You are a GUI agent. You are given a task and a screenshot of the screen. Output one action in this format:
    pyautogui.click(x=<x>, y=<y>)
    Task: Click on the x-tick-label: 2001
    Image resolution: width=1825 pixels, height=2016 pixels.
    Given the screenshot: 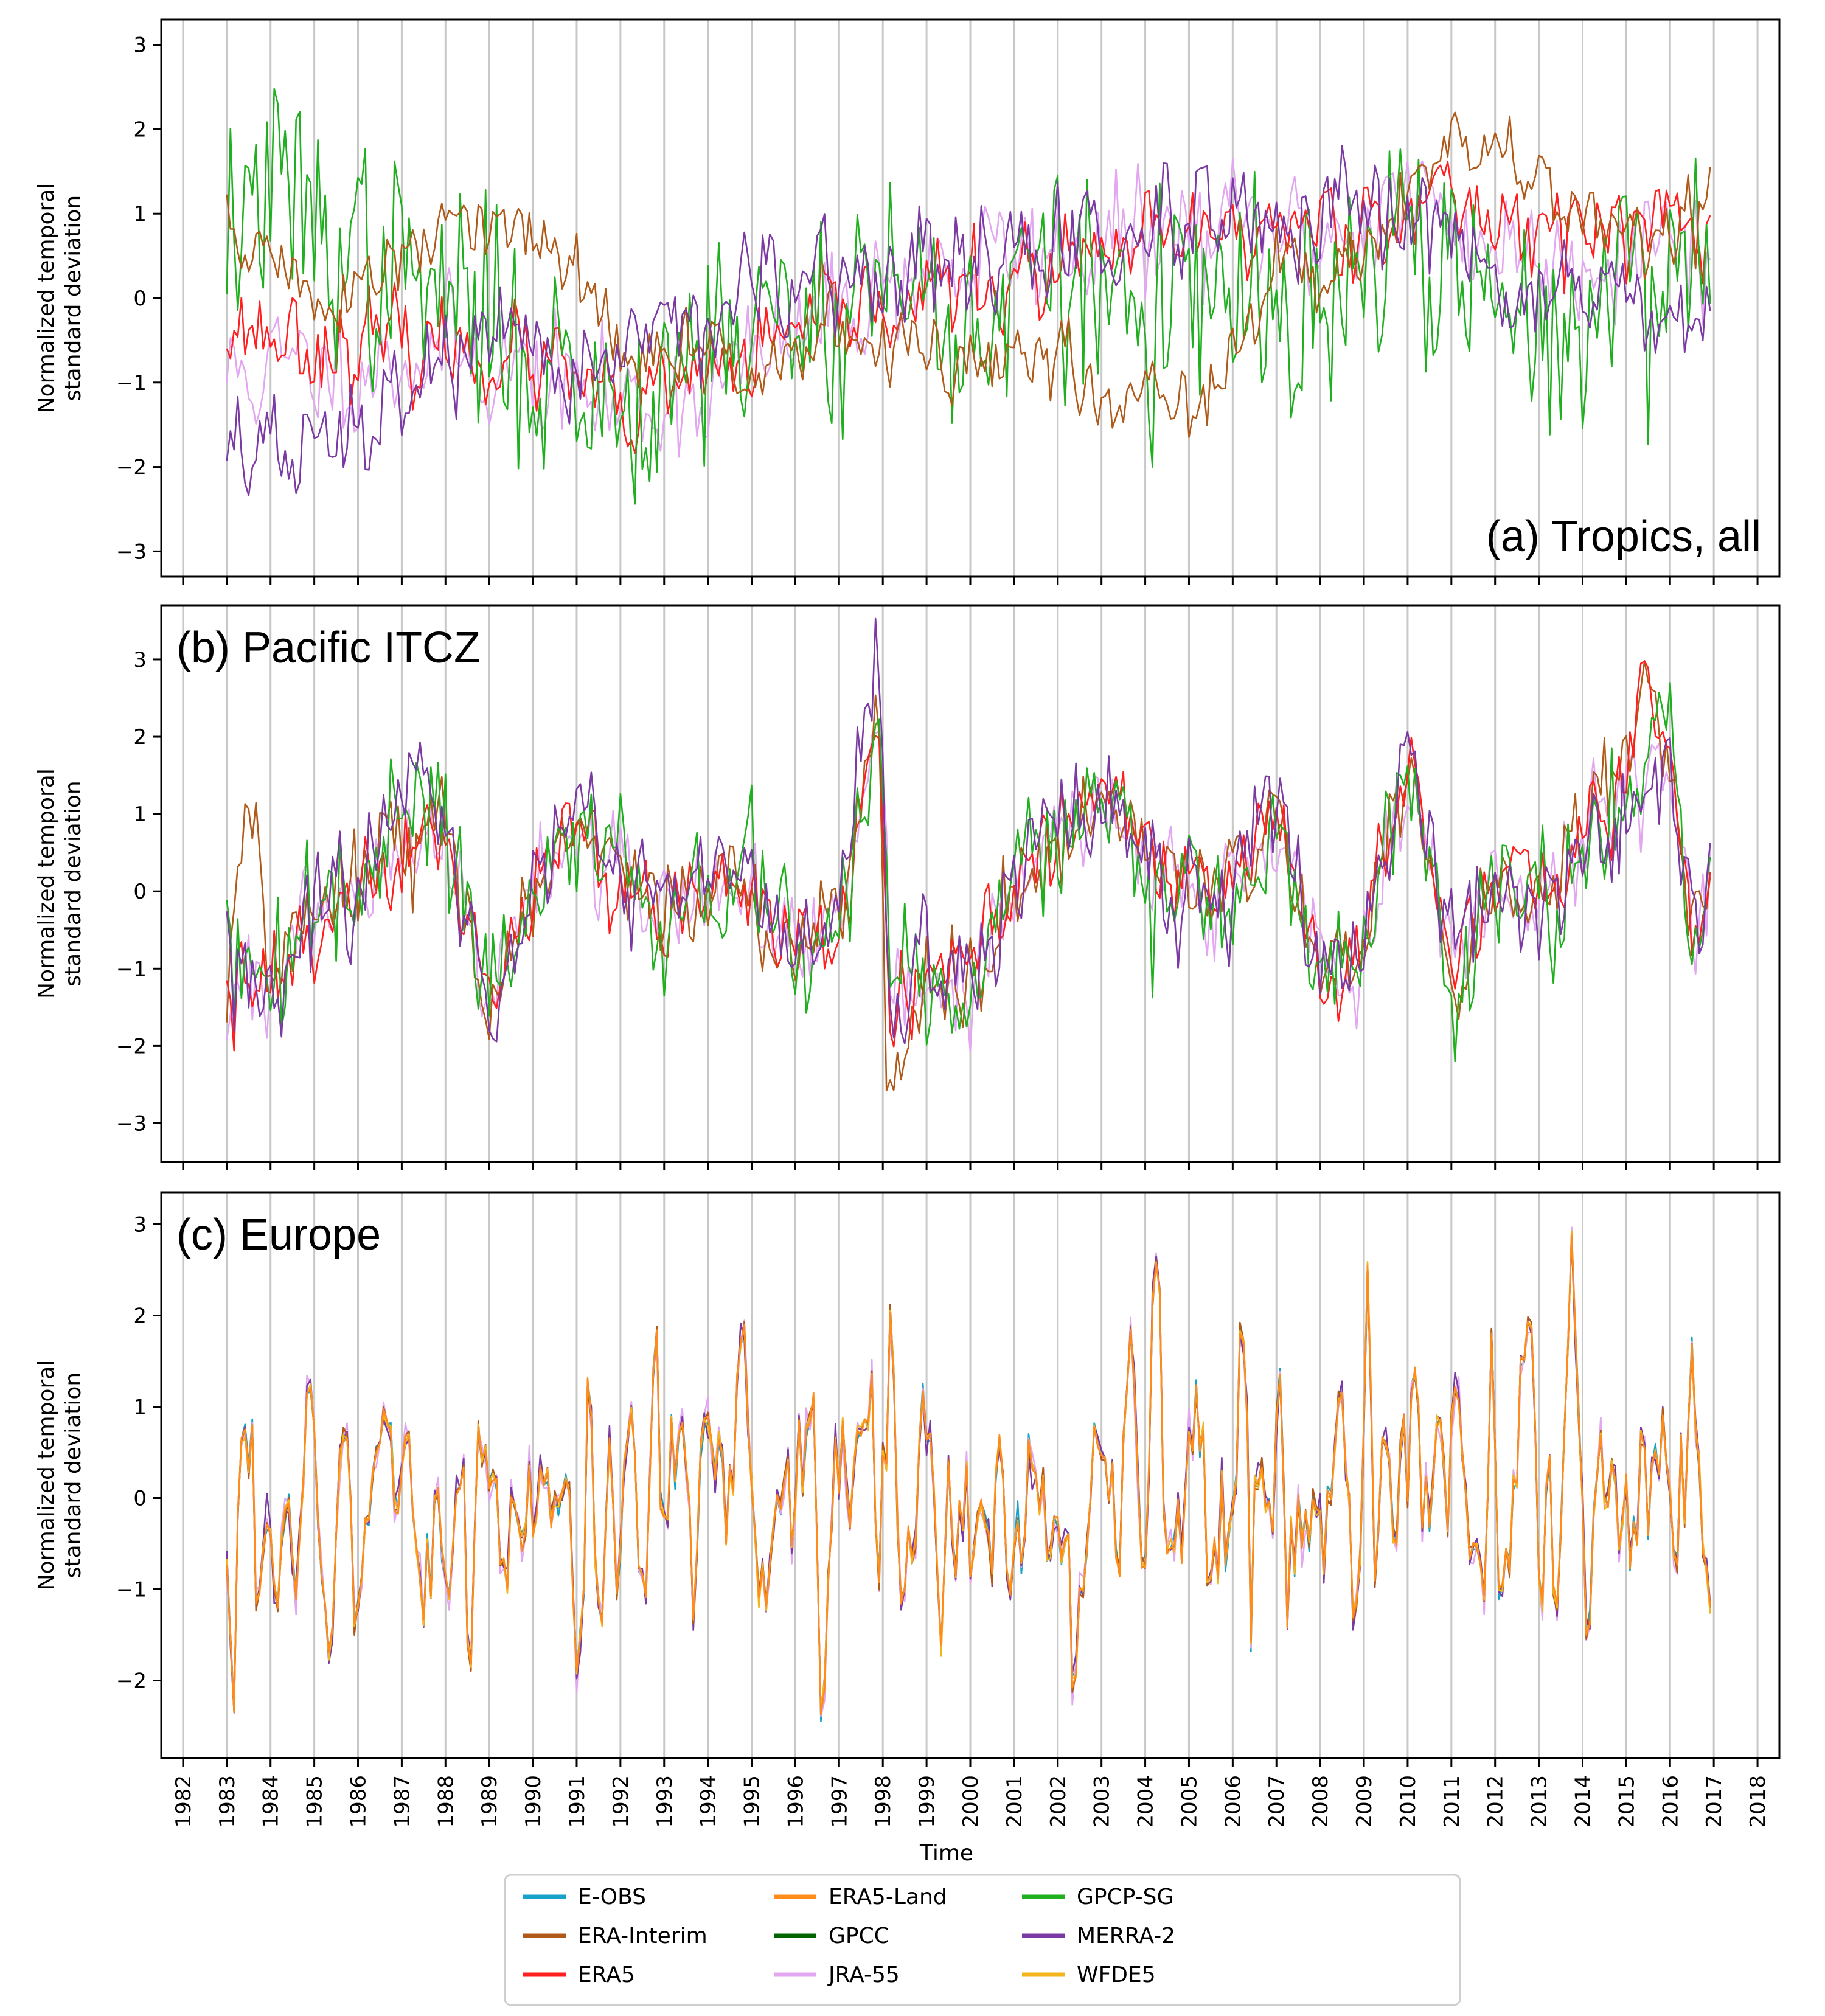 What is the action you would take?
    pyautogui.click(x=1015, y=1801)
    